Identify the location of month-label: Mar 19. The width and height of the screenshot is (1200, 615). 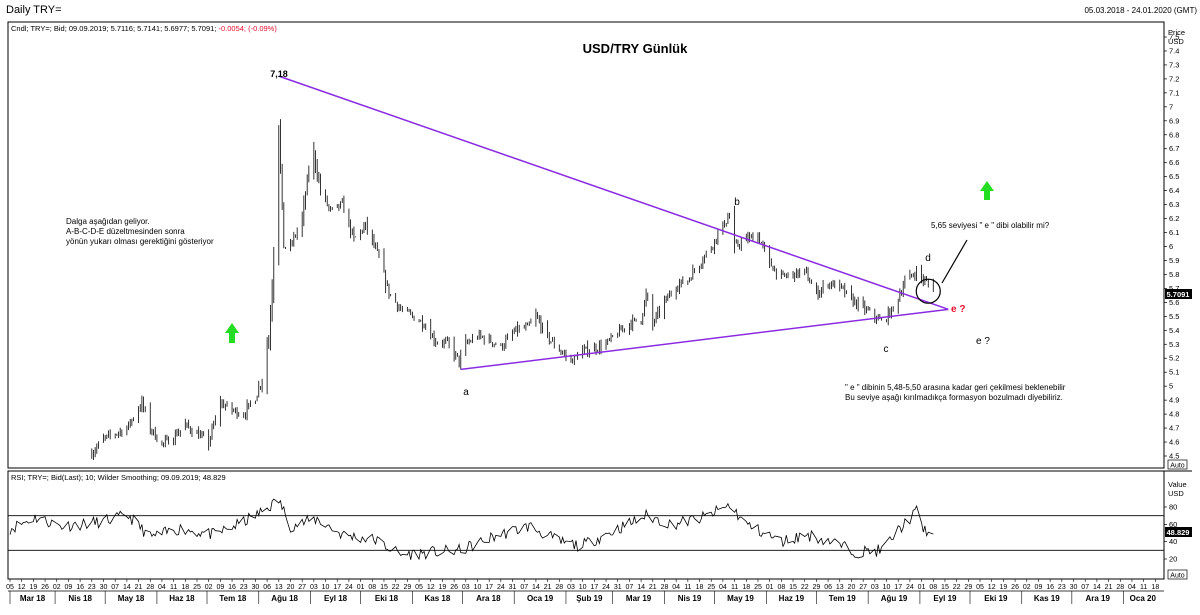
(639, 598).